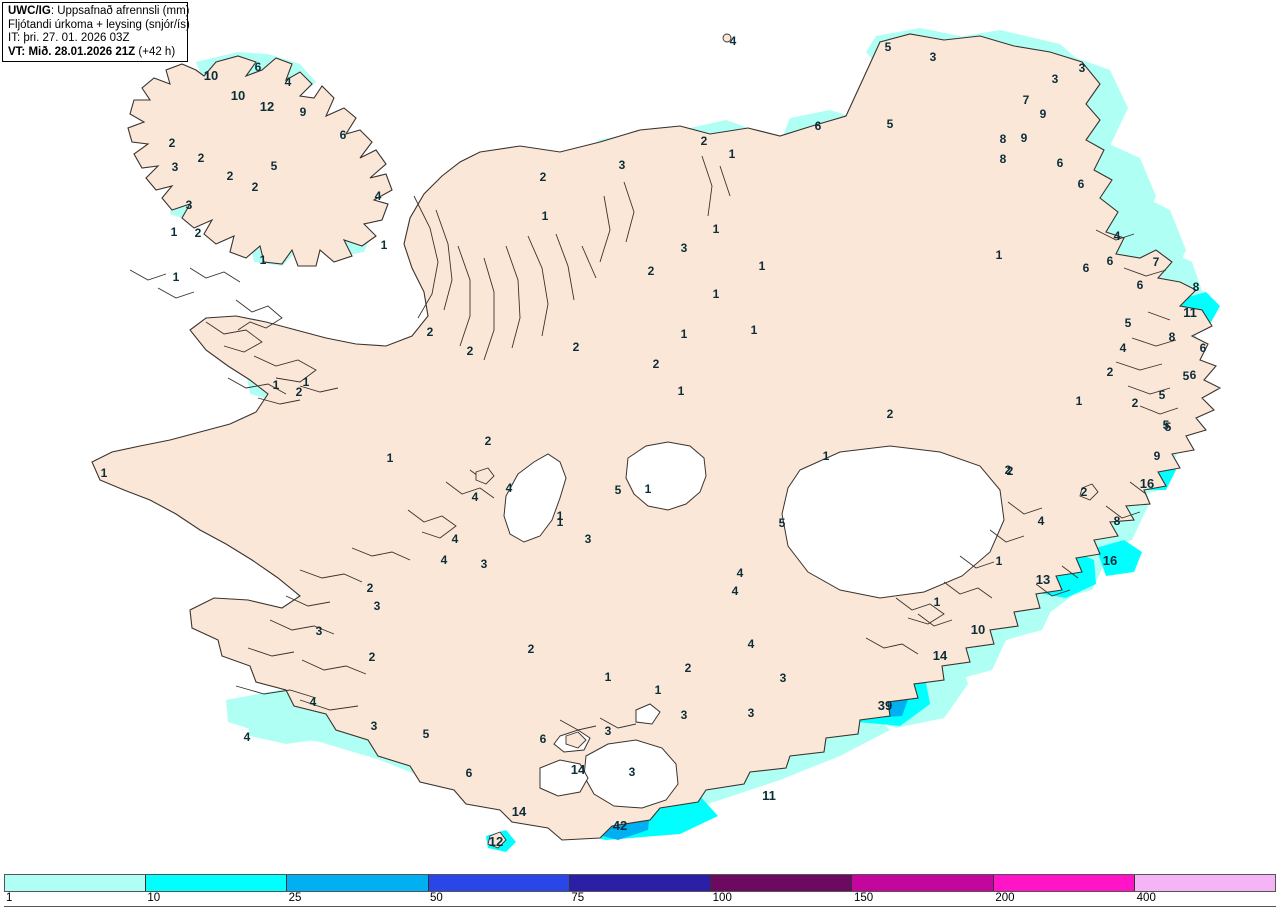  What do you see at coordinates (769, 795) in the screenshot?
I see `runoff-value-label: 11` at bounding box center [769, 795].